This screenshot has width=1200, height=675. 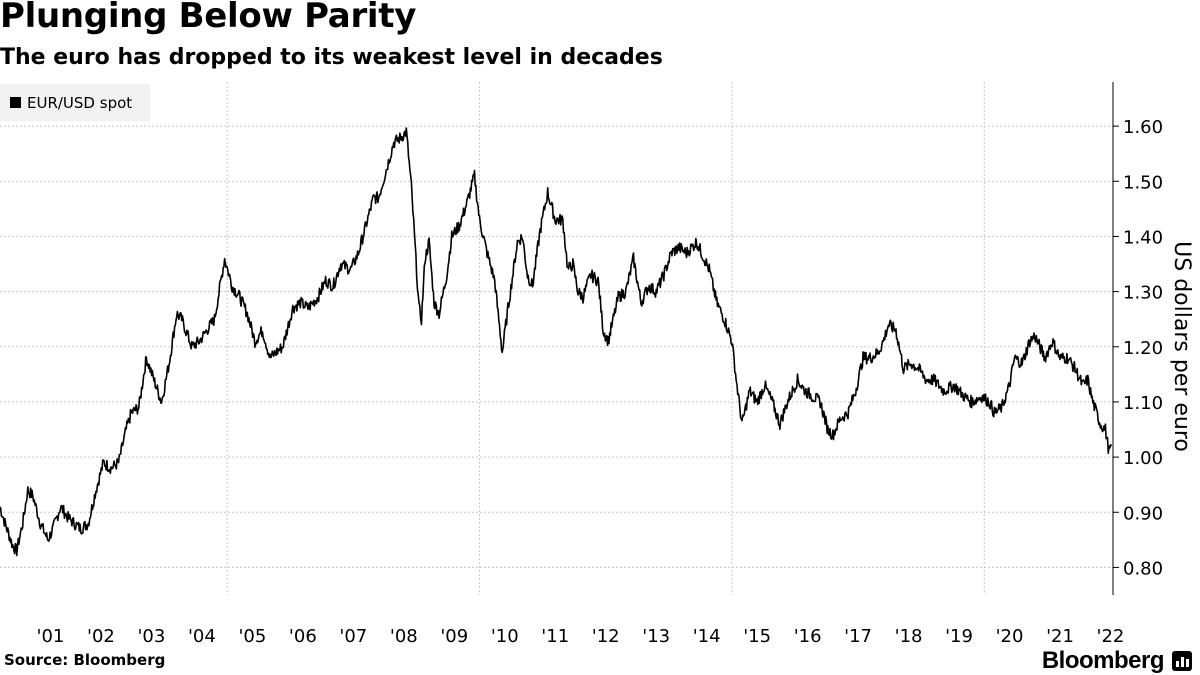 What do you see at coordinates (808, 636) in the screenshot?
I see `x-tick-label: '16` at bounding box center [808, 636].